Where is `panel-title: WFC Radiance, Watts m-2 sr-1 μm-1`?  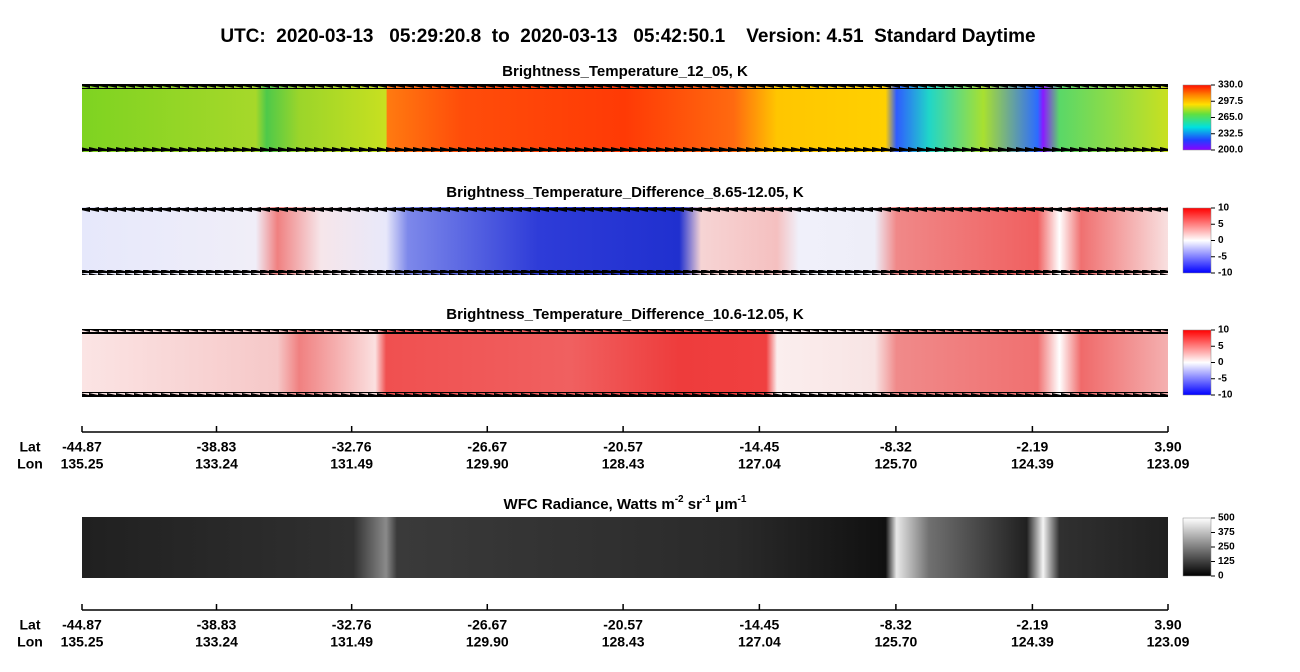 panel-title: WFC Radiance, Watts m-2 sr-1 μm-1 is located at coordinates (625, 503).